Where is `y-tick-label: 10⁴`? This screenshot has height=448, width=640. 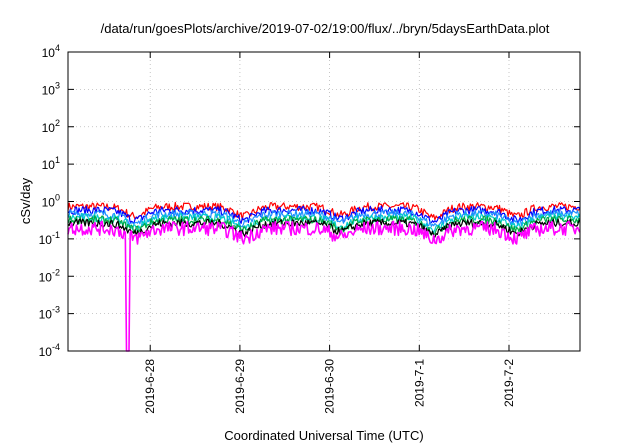
y-tick-label: 10⁴ is located at coordinates (51, 51).